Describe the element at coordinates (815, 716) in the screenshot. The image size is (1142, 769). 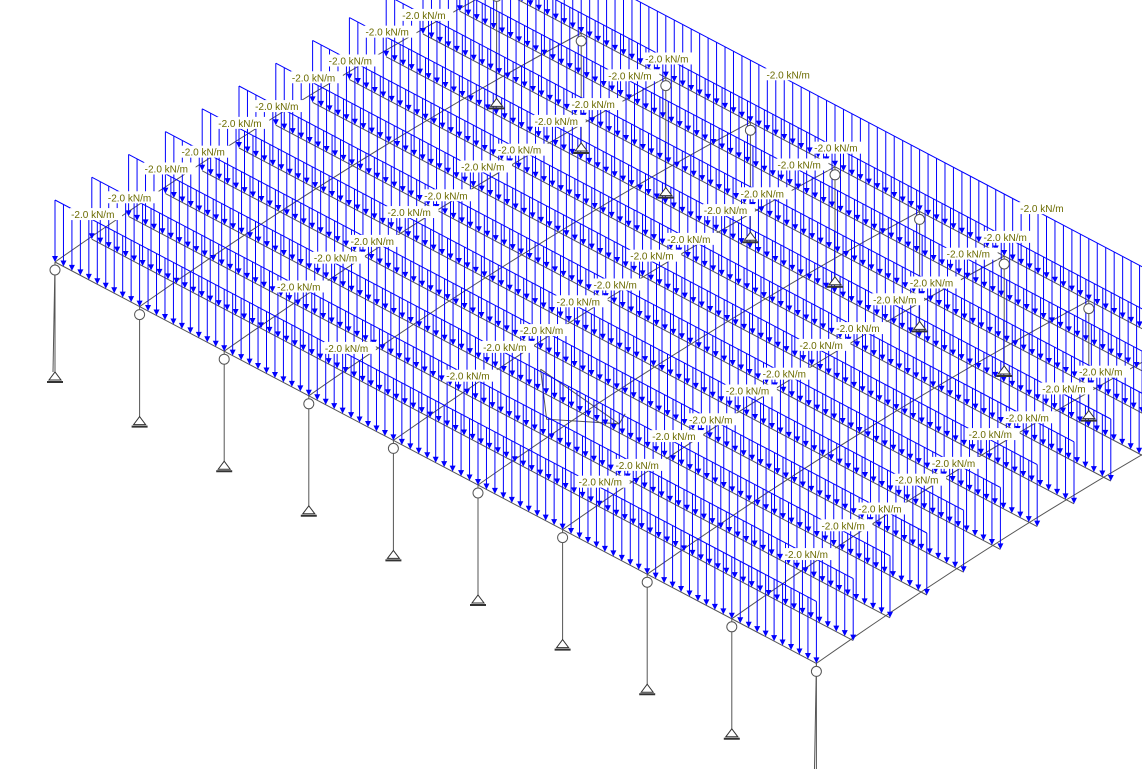
I see `brace-line` at that location.